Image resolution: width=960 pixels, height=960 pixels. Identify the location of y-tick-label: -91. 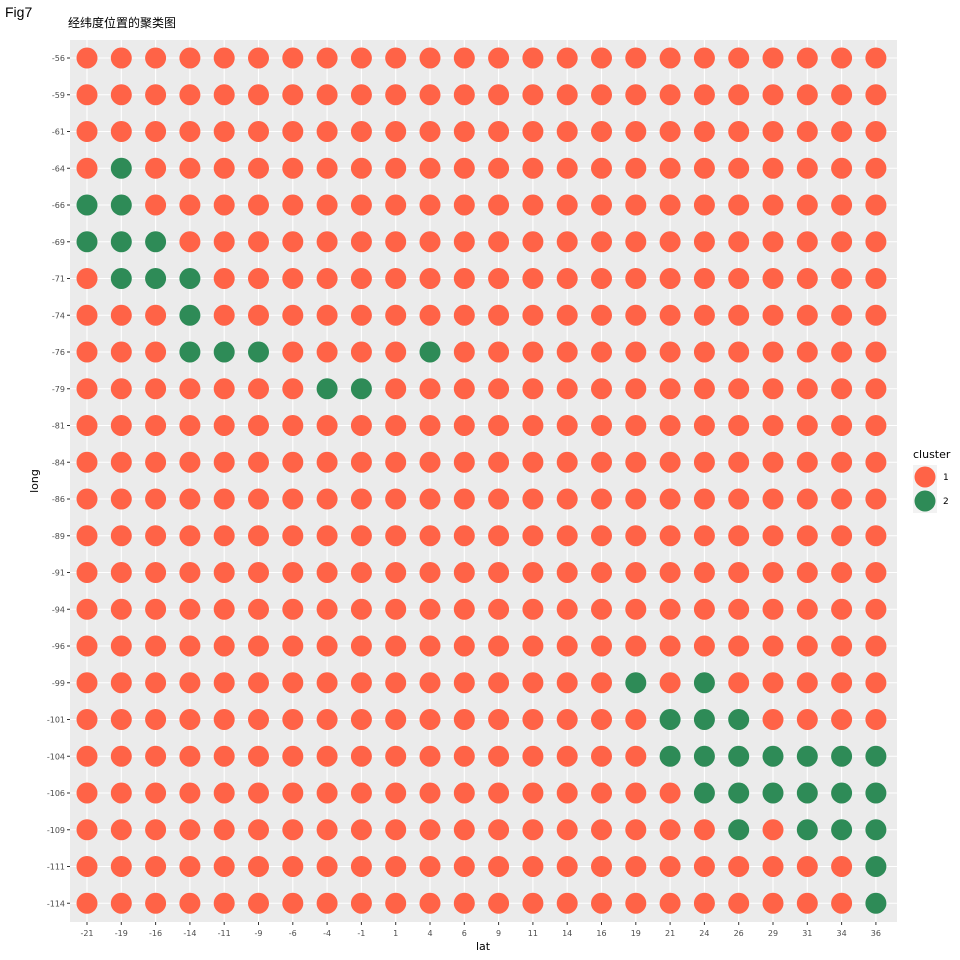
(58, 573).